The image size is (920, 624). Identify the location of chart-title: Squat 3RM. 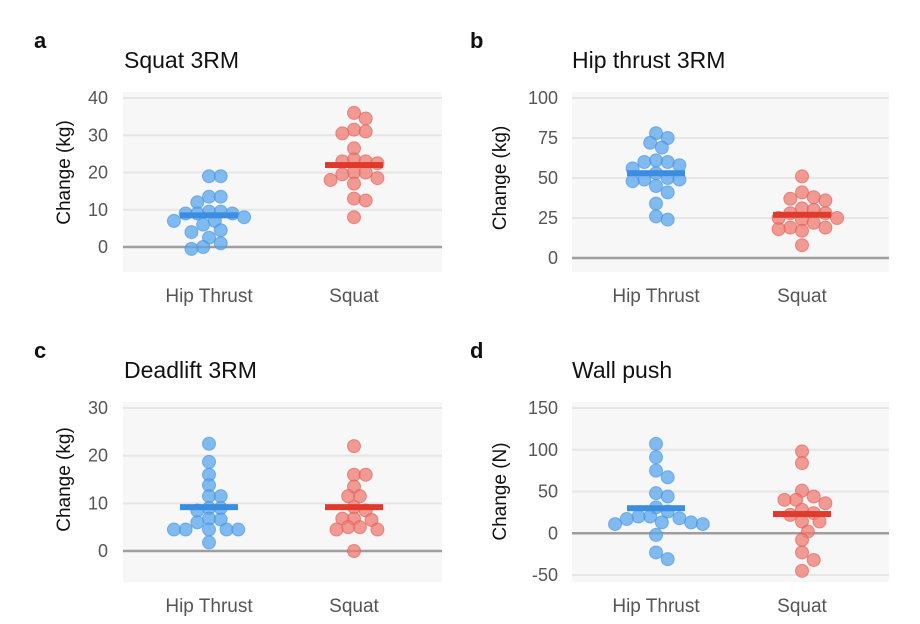
(182, 60).